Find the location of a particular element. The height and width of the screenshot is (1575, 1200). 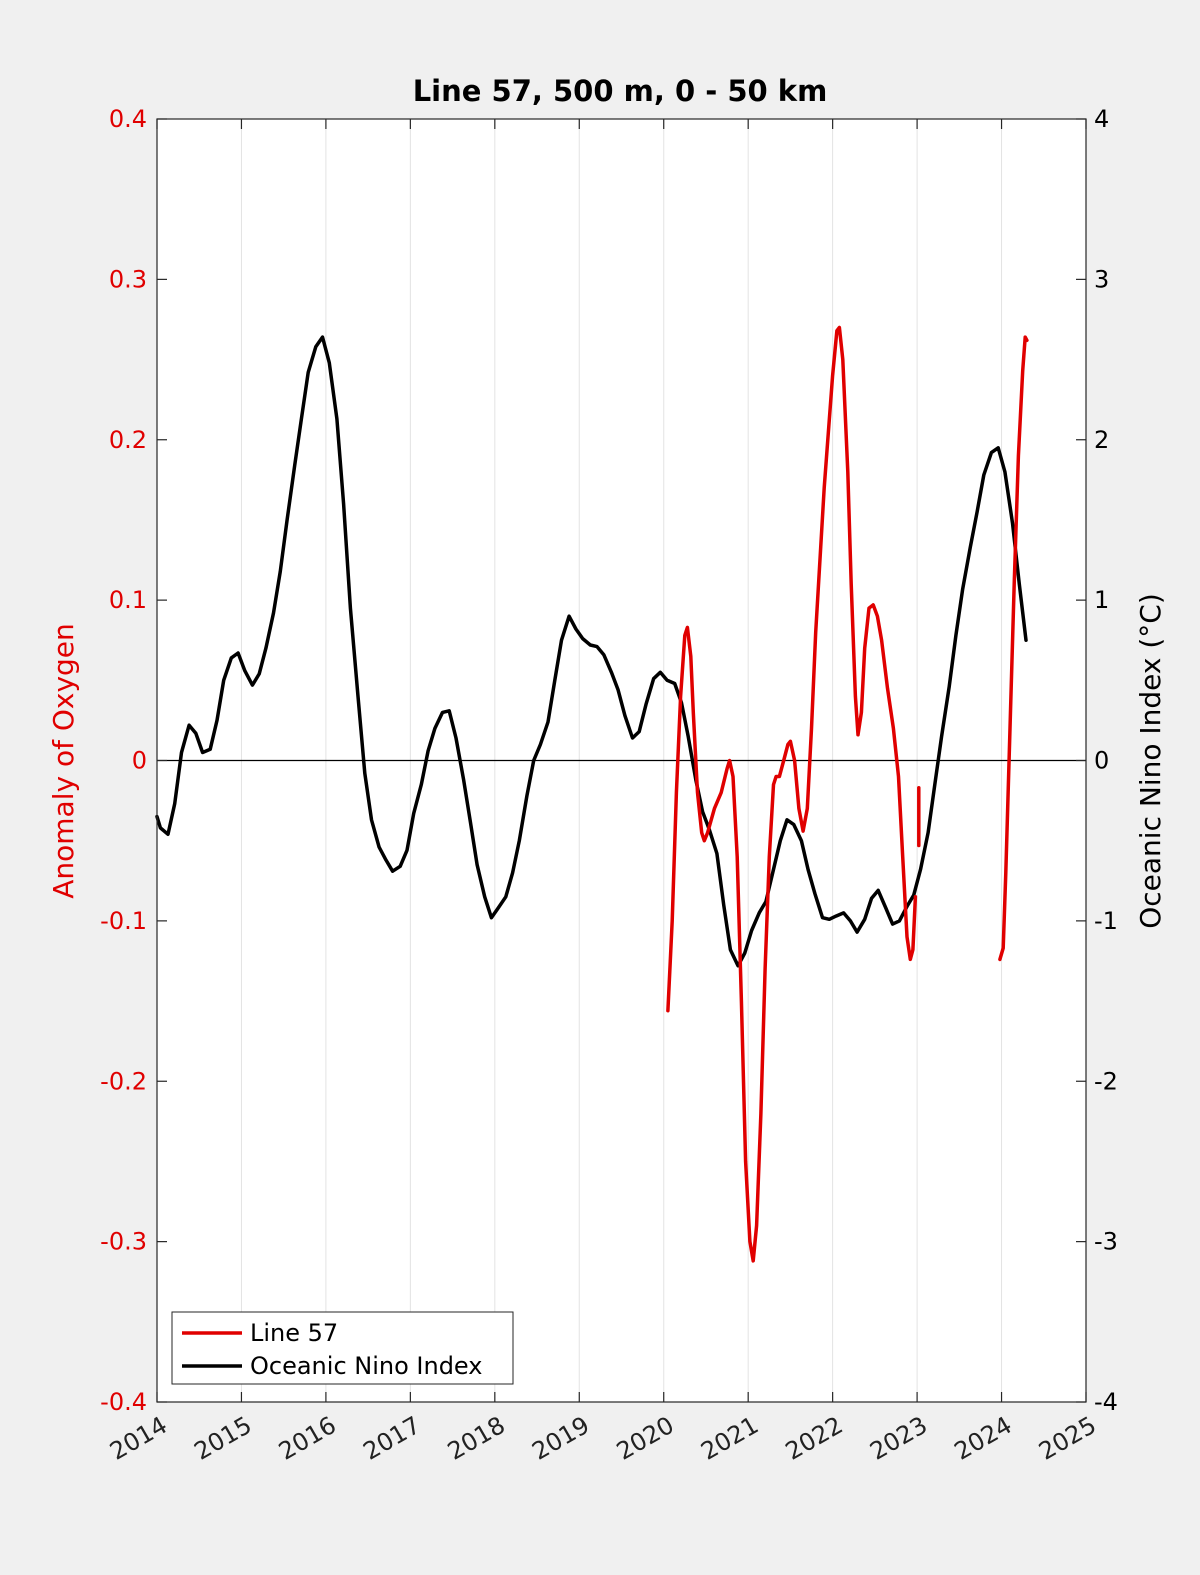

x-tick-label: 2024 is located at coordinates (983, 1438).